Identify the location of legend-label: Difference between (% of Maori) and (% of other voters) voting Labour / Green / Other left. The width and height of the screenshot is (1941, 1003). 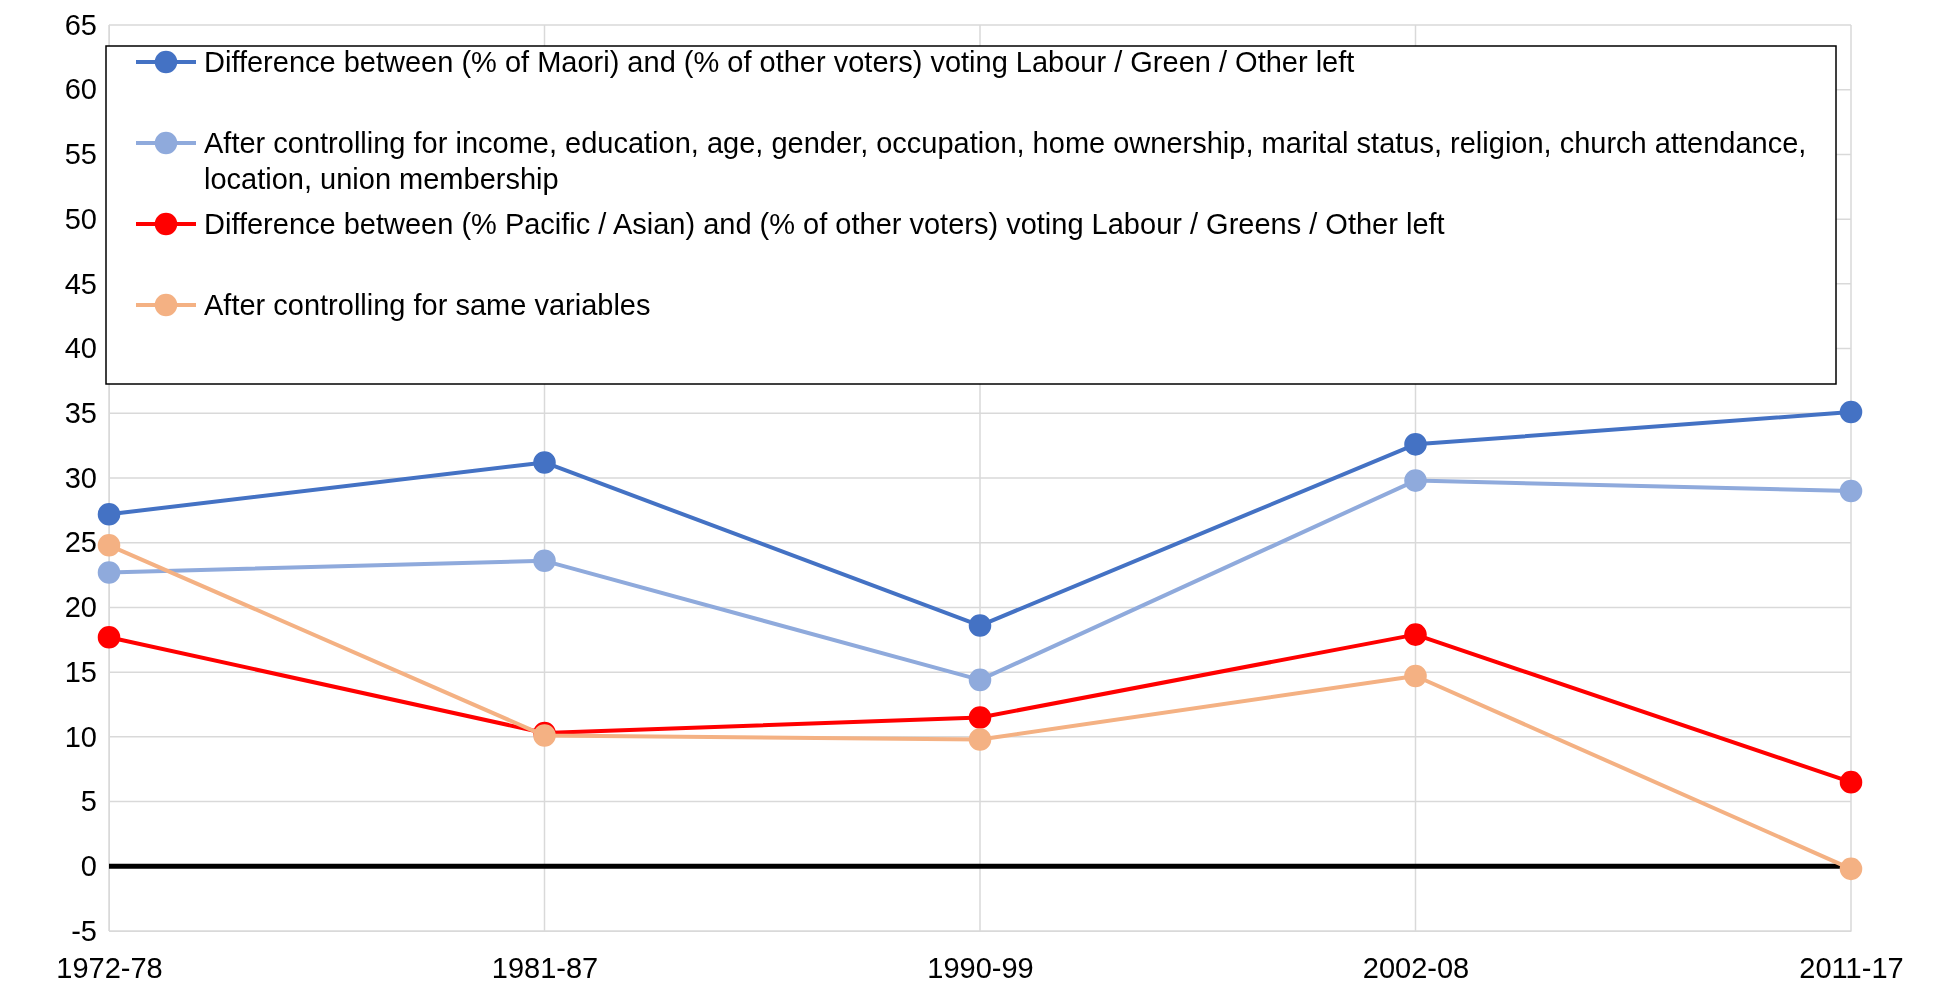
(779, 62).